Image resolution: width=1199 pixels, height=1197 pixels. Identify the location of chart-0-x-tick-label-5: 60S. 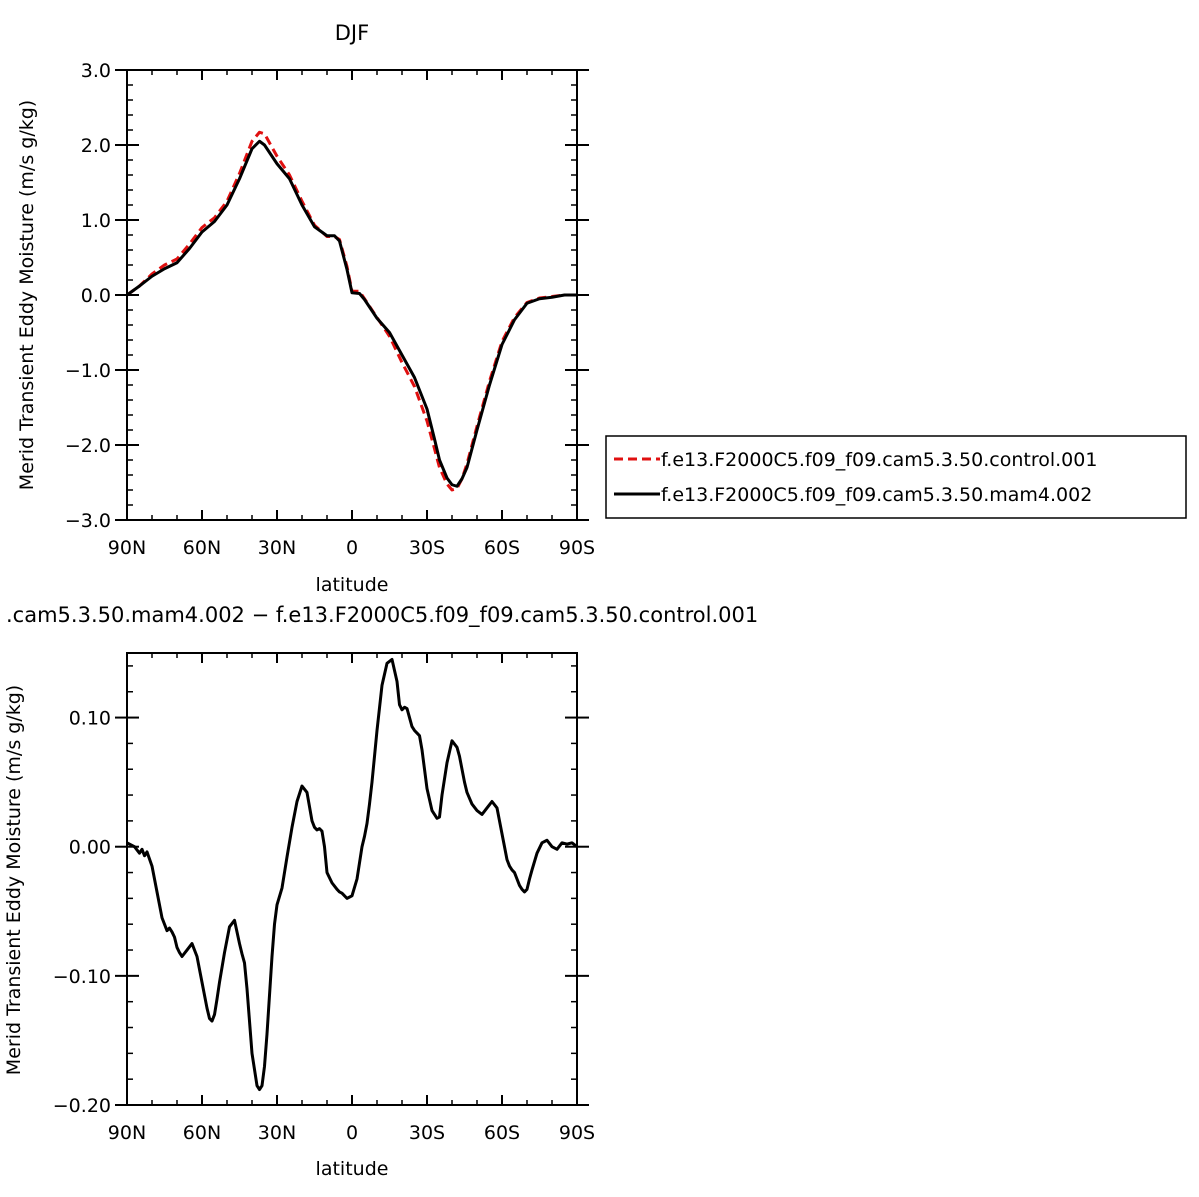
(502, 548).